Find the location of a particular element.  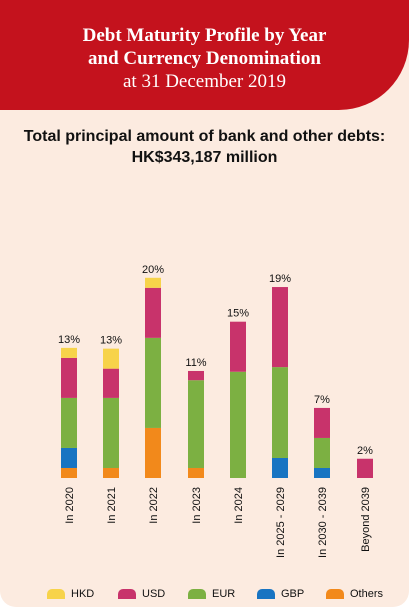

bar-total-label-5: 19% is located at coordinates (280, 279).